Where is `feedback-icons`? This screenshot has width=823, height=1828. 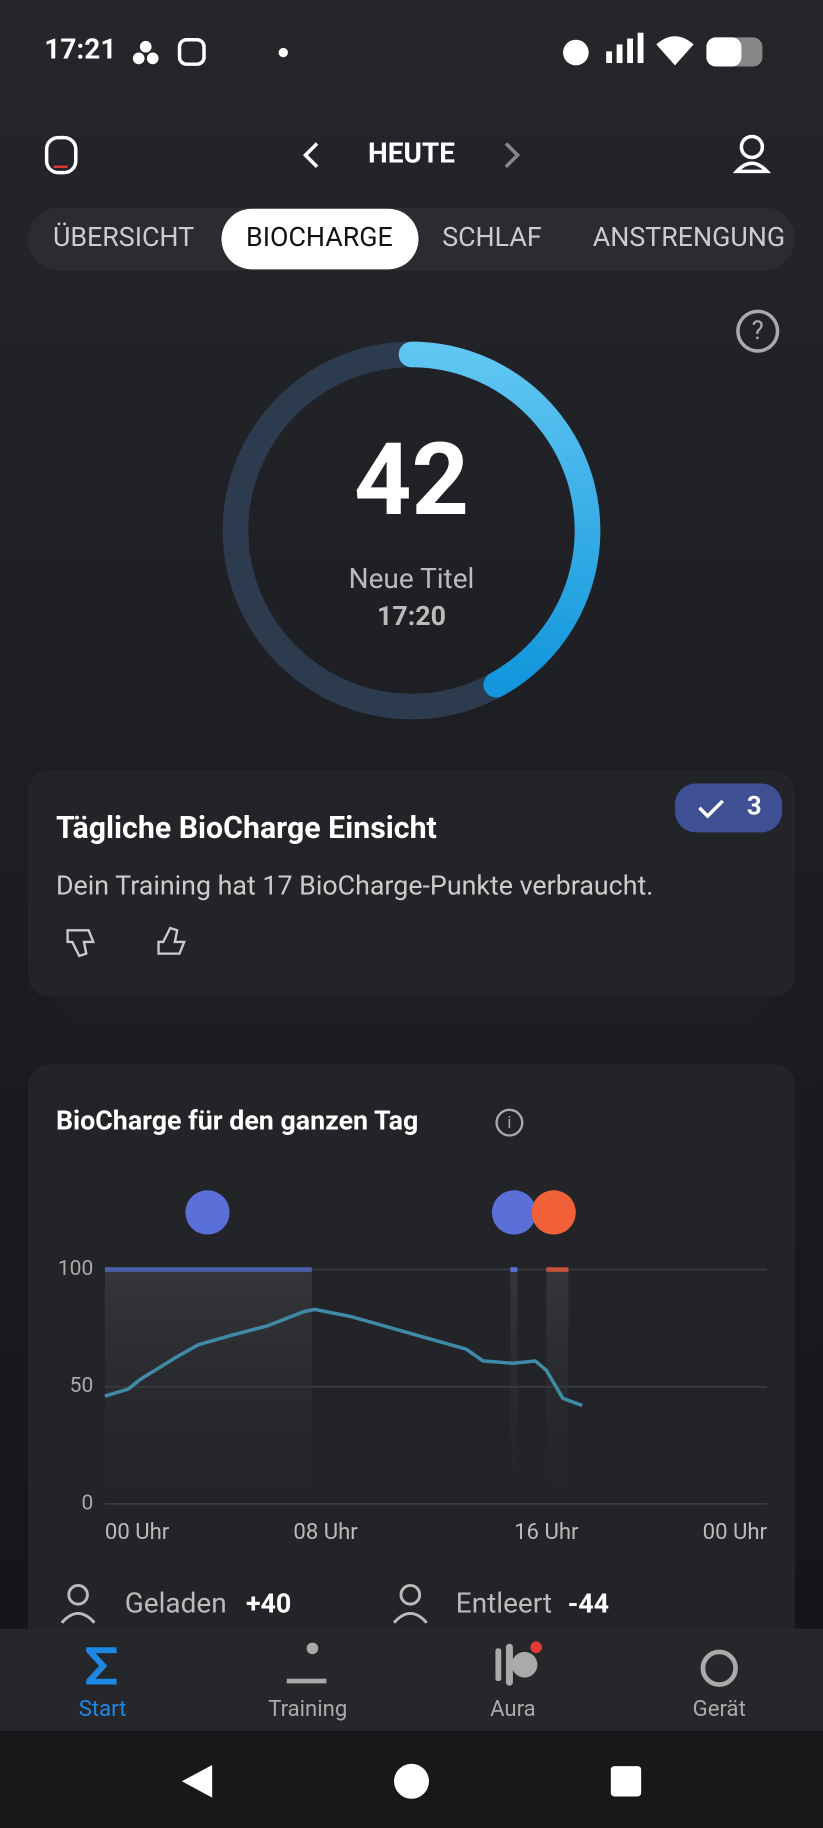 feedback-icons is located at coordinates (126, 942).